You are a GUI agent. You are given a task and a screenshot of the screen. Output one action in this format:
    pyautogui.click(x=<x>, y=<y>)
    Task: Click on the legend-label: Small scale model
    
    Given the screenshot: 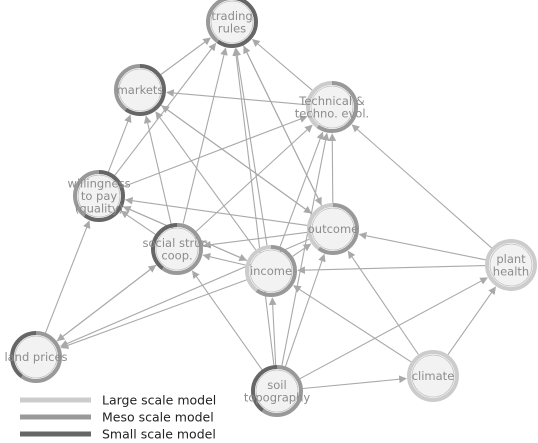 What is the action you would take?
    pyautogui.click(x=159, y=433)
    